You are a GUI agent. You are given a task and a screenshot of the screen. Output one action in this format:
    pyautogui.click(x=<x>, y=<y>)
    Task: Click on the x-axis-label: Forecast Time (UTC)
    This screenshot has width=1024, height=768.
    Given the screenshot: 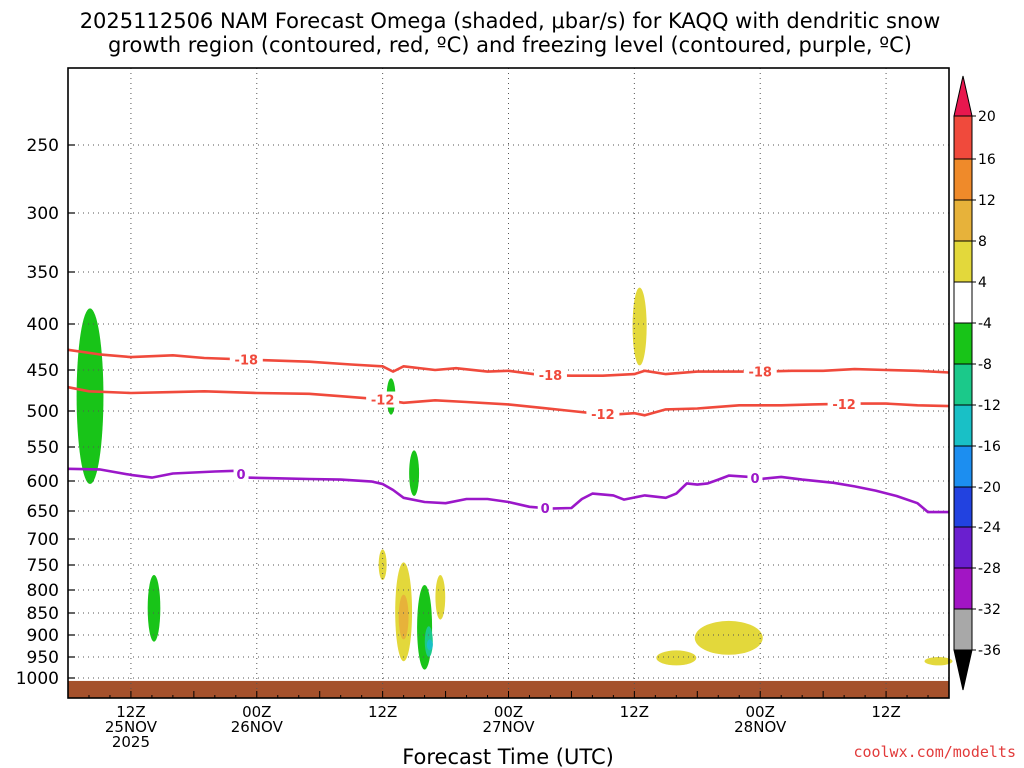 What is the action you would take?
    pyautogui.click(x=508, y=756)
    